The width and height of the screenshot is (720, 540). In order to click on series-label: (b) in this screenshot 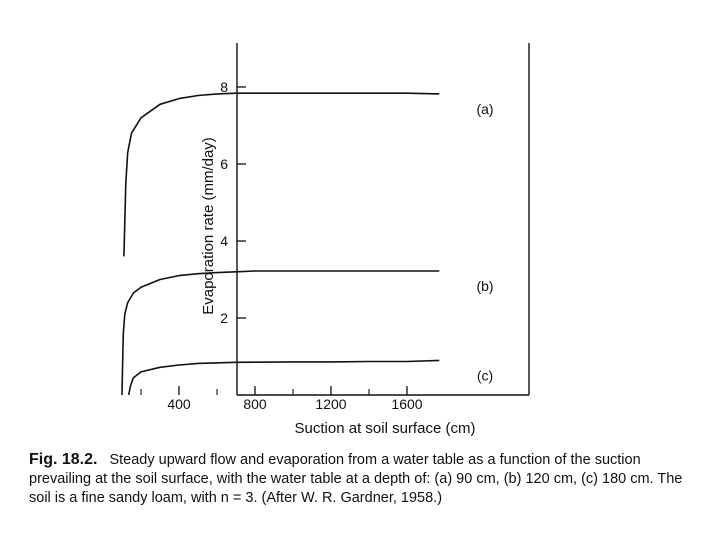, I will do `click(484, 286)`.